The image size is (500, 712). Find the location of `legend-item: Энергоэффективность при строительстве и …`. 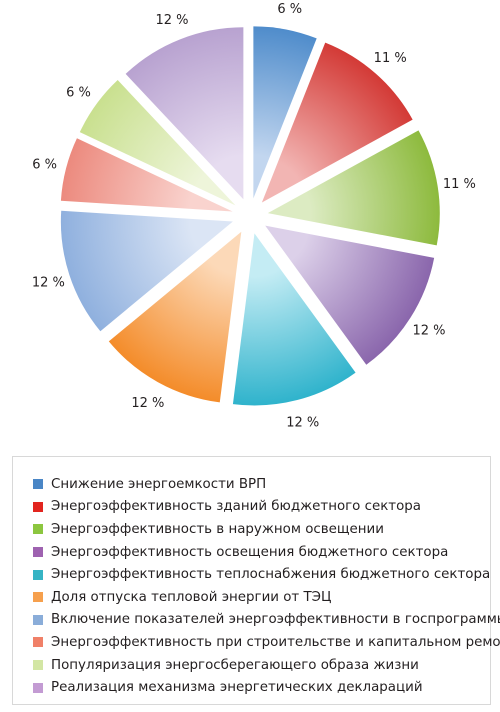

legend-item: Энергоэффективность при строительстве и … is located at coordinates (266, 642).